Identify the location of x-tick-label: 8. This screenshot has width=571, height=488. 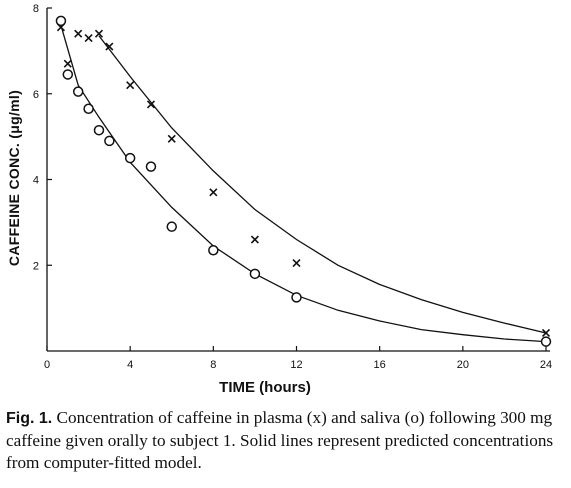
(213, 365).